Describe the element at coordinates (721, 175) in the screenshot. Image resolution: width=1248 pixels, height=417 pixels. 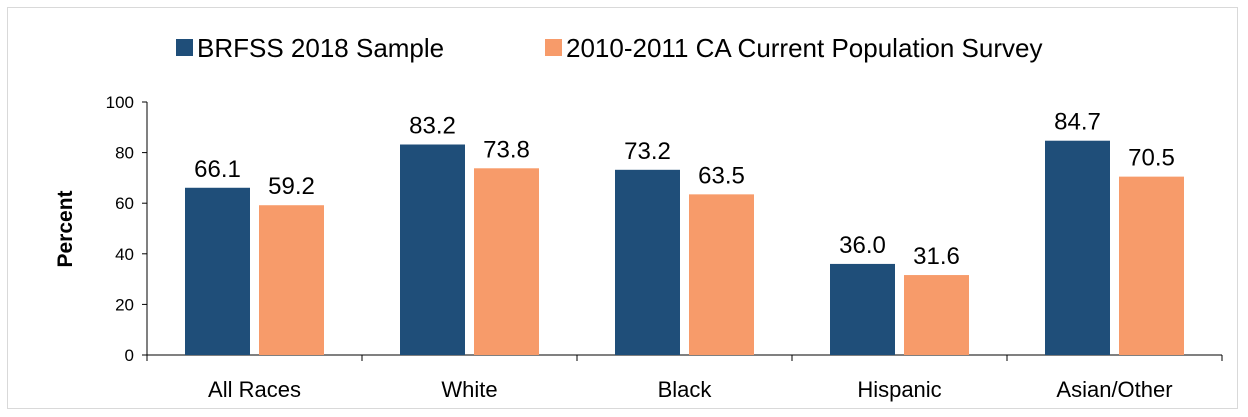
I see `data-label: 63.5` at that location.